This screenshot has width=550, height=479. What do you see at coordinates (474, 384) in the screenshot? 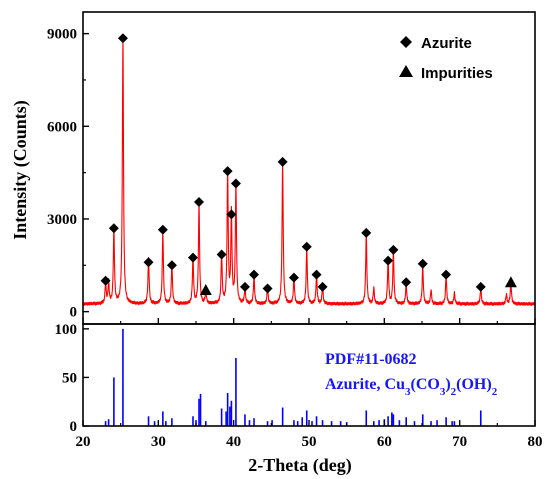
I see `formula-text: (OH)` at bounding box center [474, 384].